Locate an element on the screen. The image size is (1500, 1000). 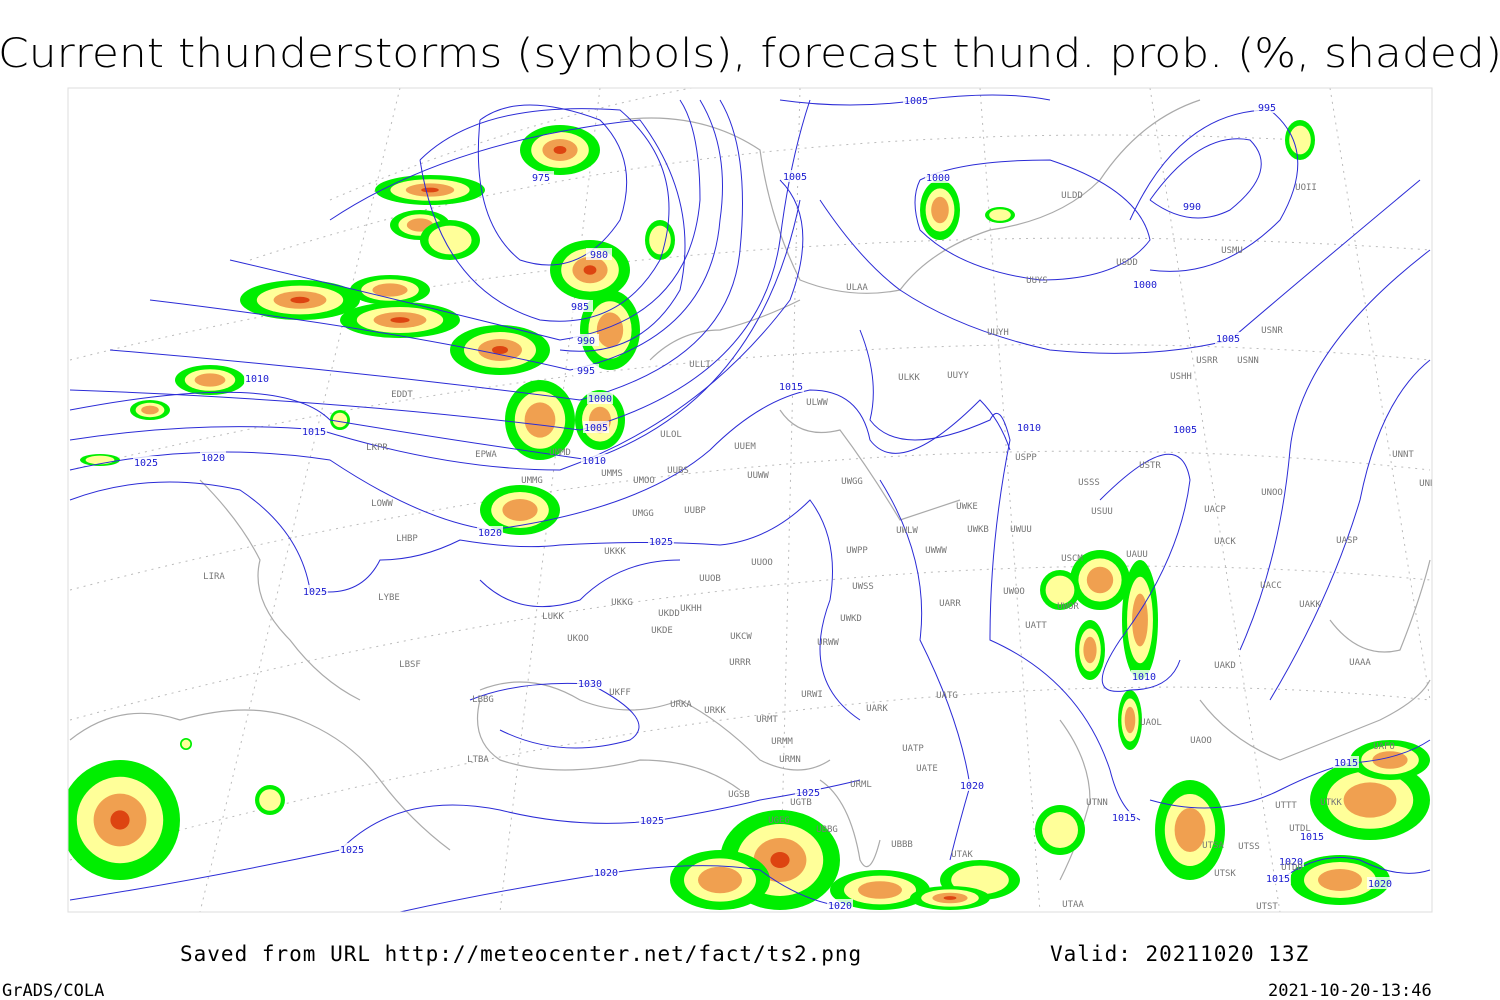
station-label: UGEG is located at coordinates (779, 821).